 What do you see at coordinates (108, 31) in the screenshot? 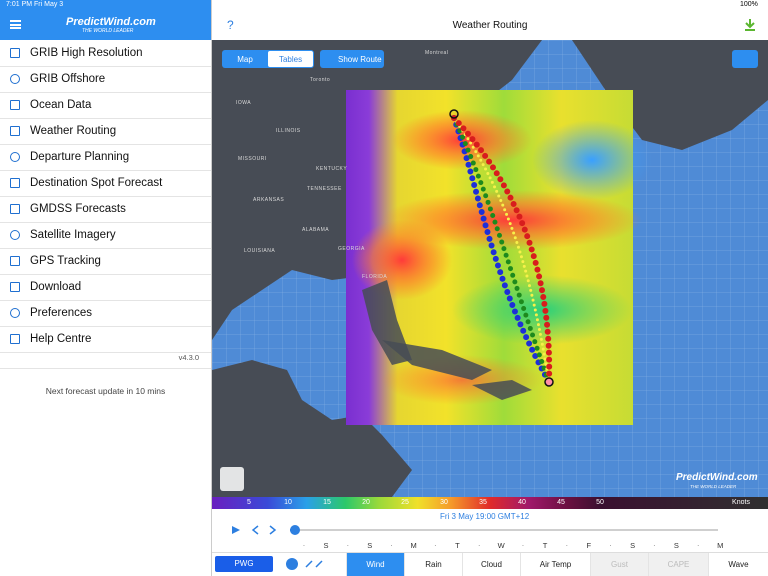
I see `logo-tagline: THE WORLD LEADER` at bounding box center [108, 31].